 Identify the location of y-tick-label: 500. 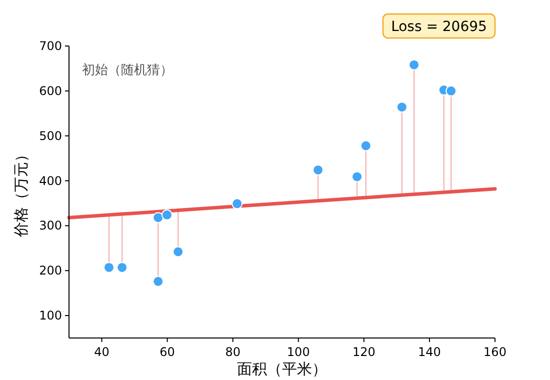
(50, 135).